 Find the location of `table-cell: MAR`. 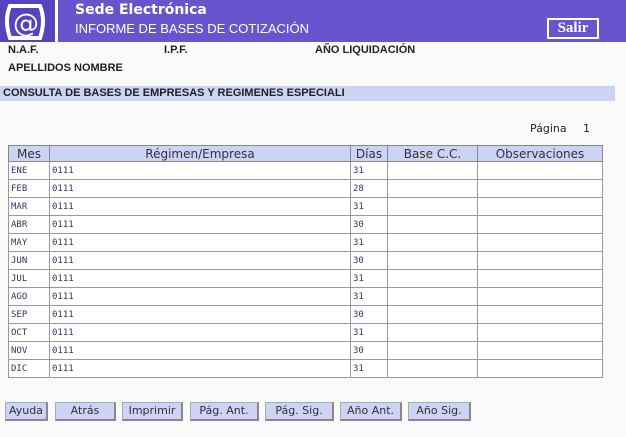

table-cell: MAR is located at coordinates (29, 206).